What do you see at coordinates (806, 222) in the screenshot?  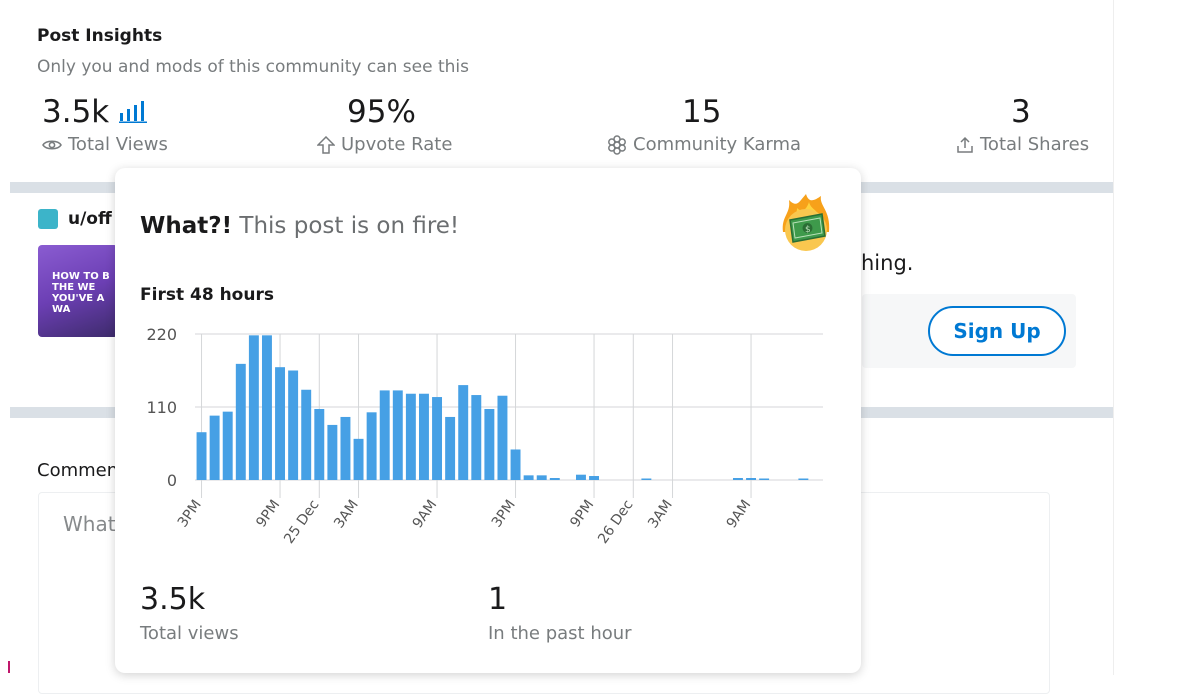 I see `fire-money-icon: $` at bounding box center [806, 222].